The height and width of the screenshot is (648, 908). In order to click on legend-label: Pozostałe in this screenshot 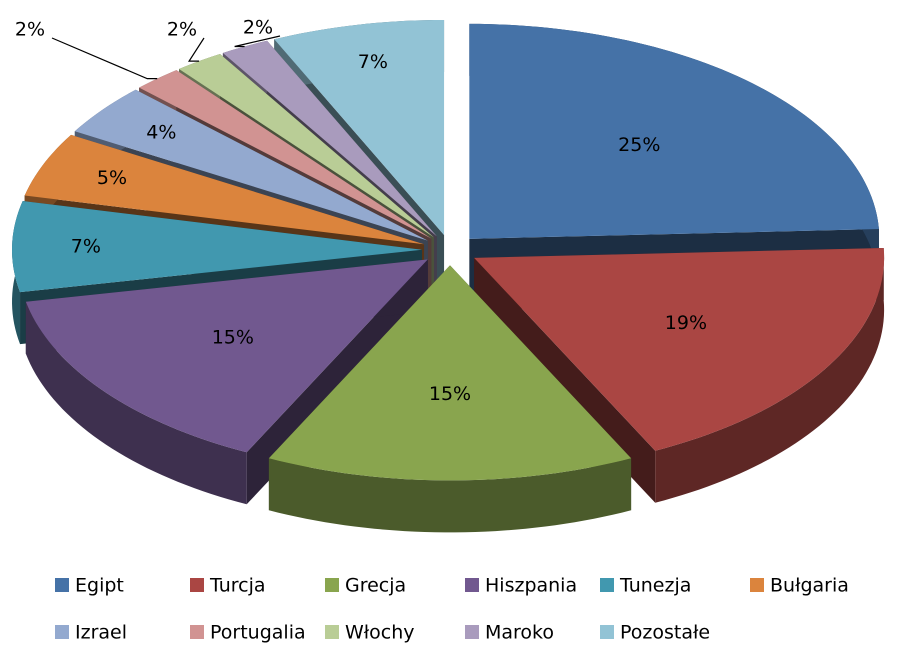, I will do `click(665, 633)`.